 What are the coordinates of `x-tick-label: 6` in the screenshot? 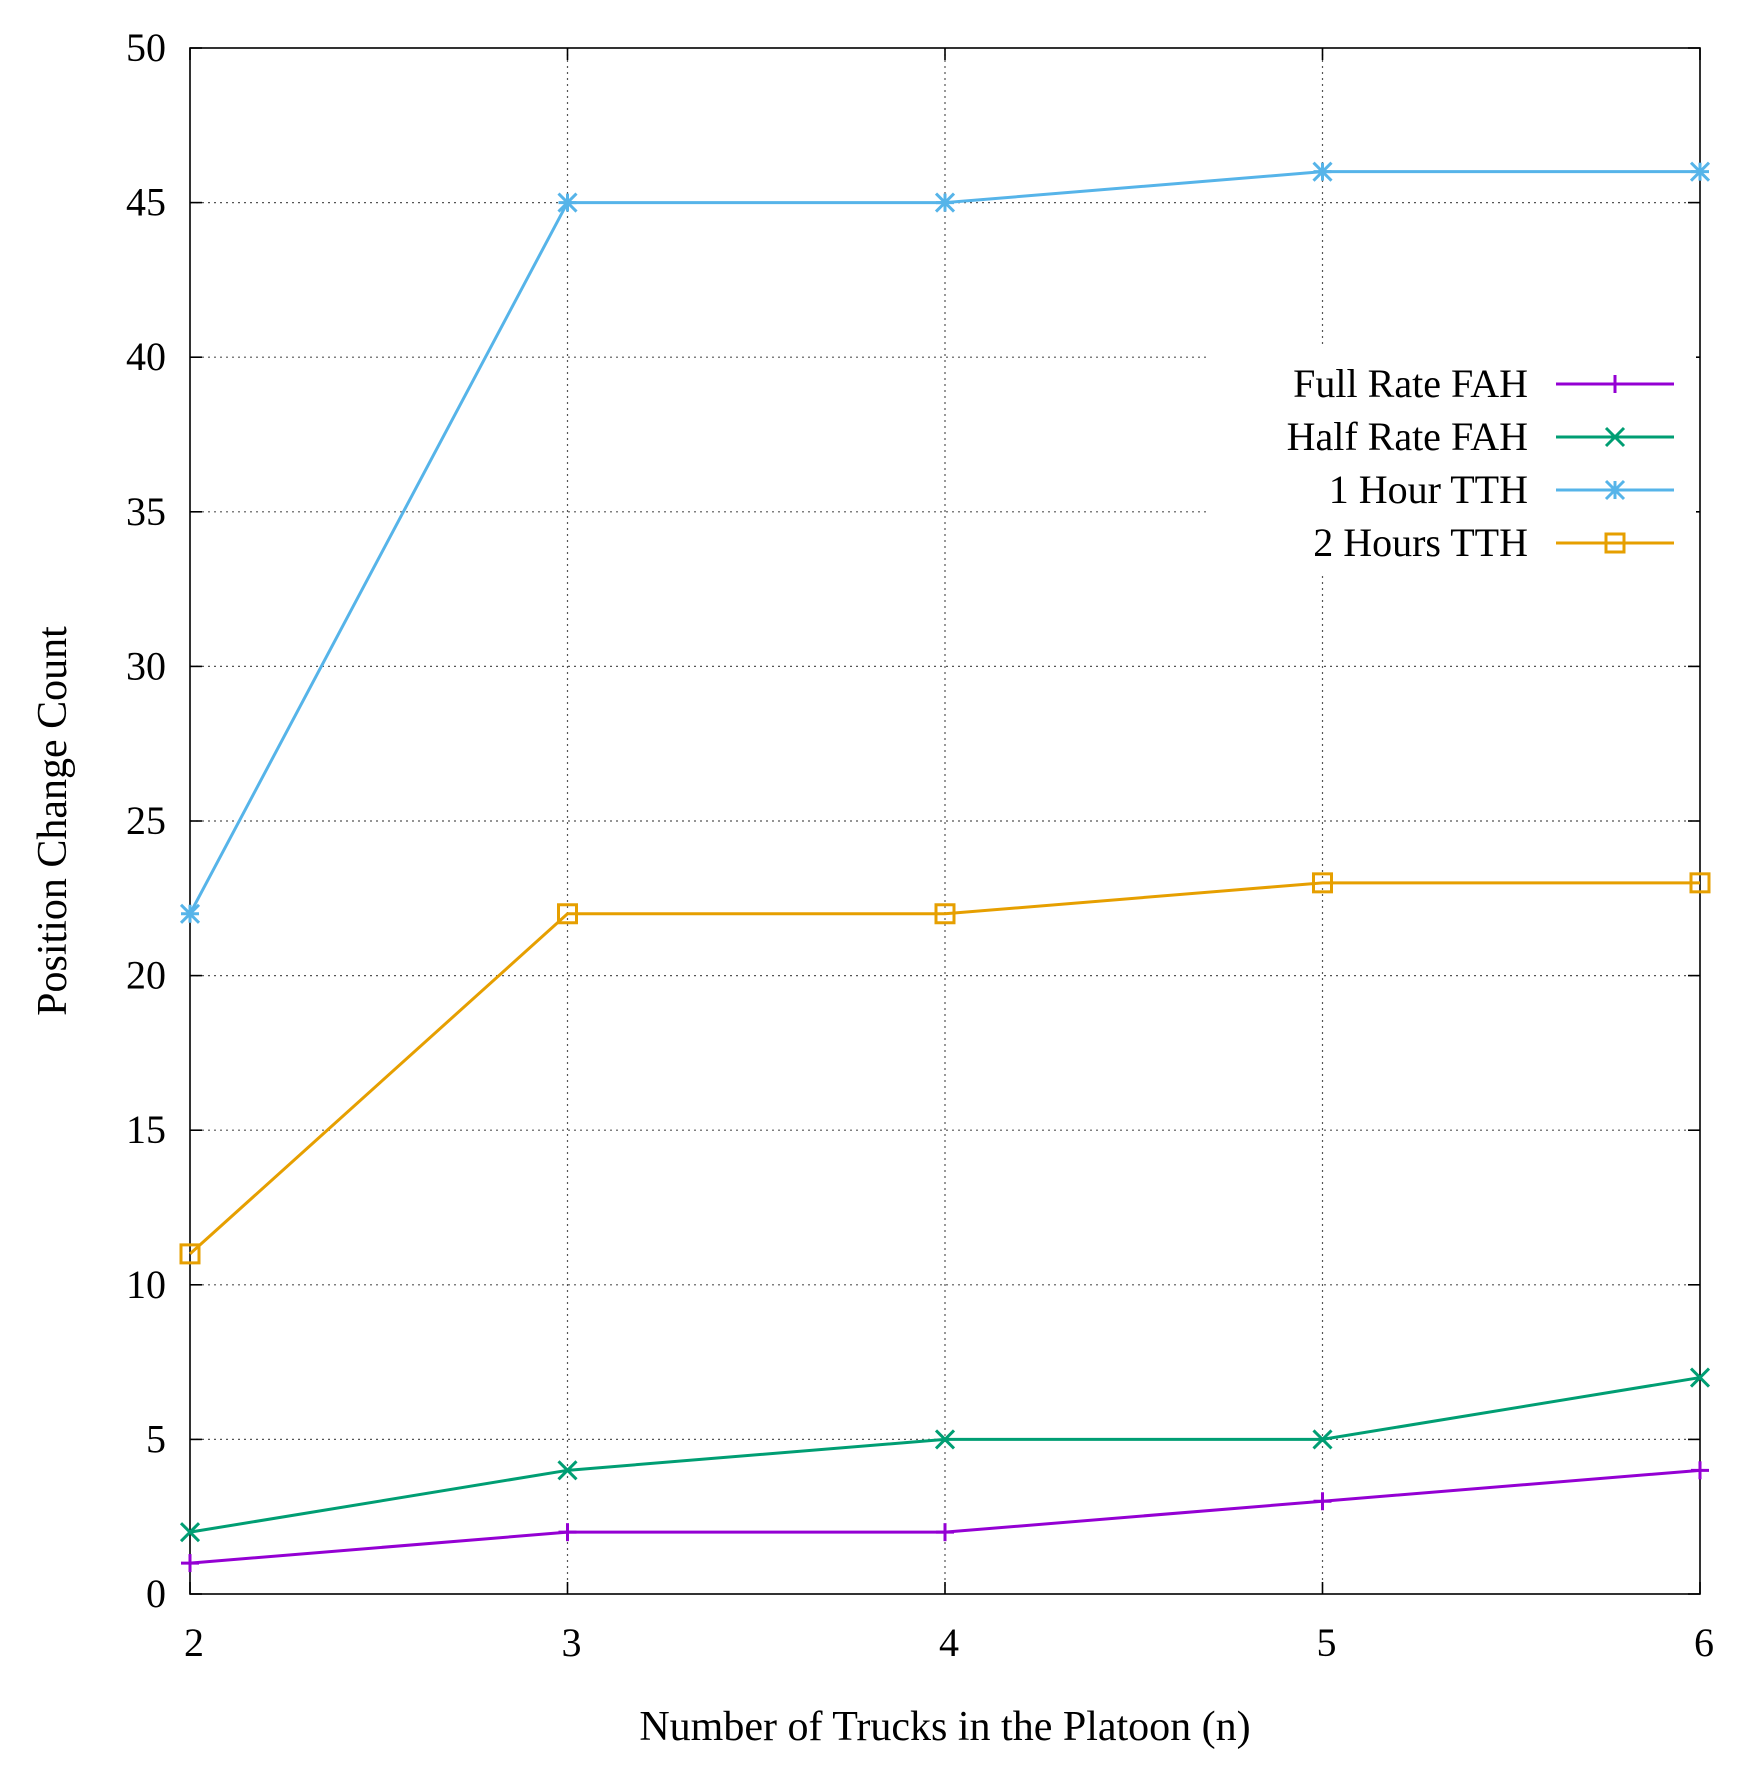 It's located at (1704, 1642).